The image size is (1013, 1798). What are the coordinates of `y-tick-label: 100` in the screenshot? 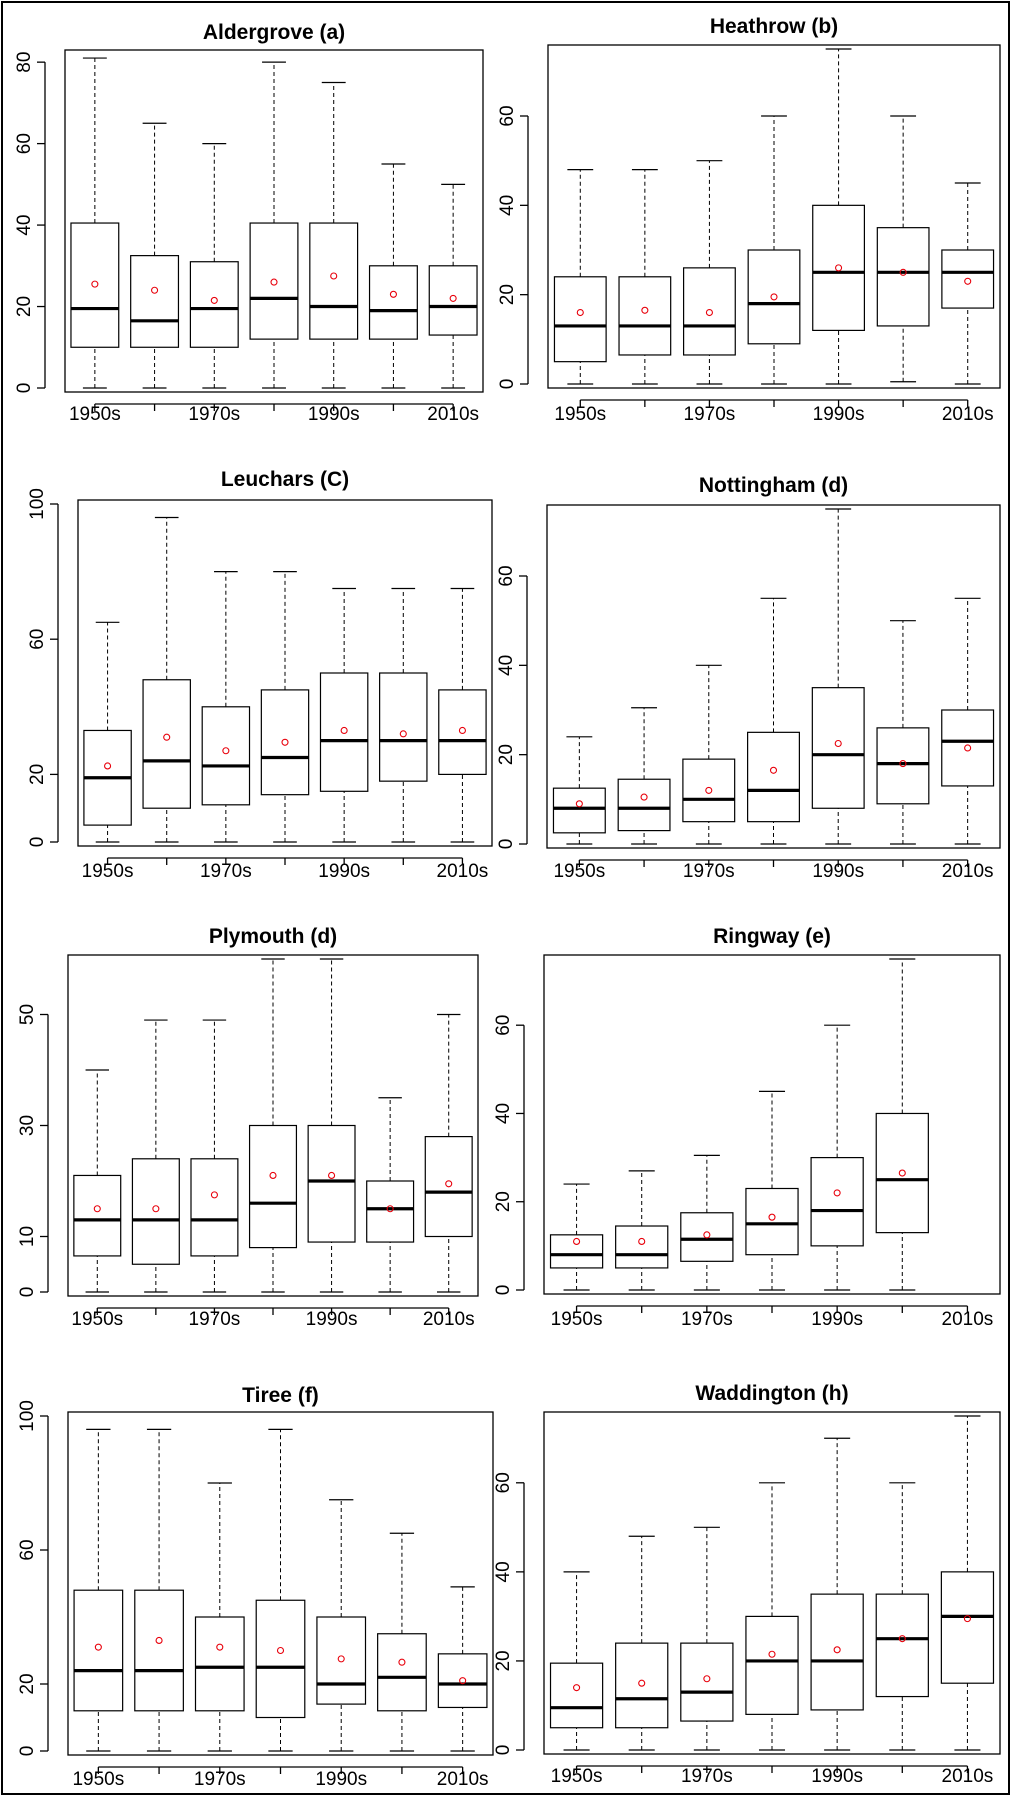 It's located at (27, 1416).